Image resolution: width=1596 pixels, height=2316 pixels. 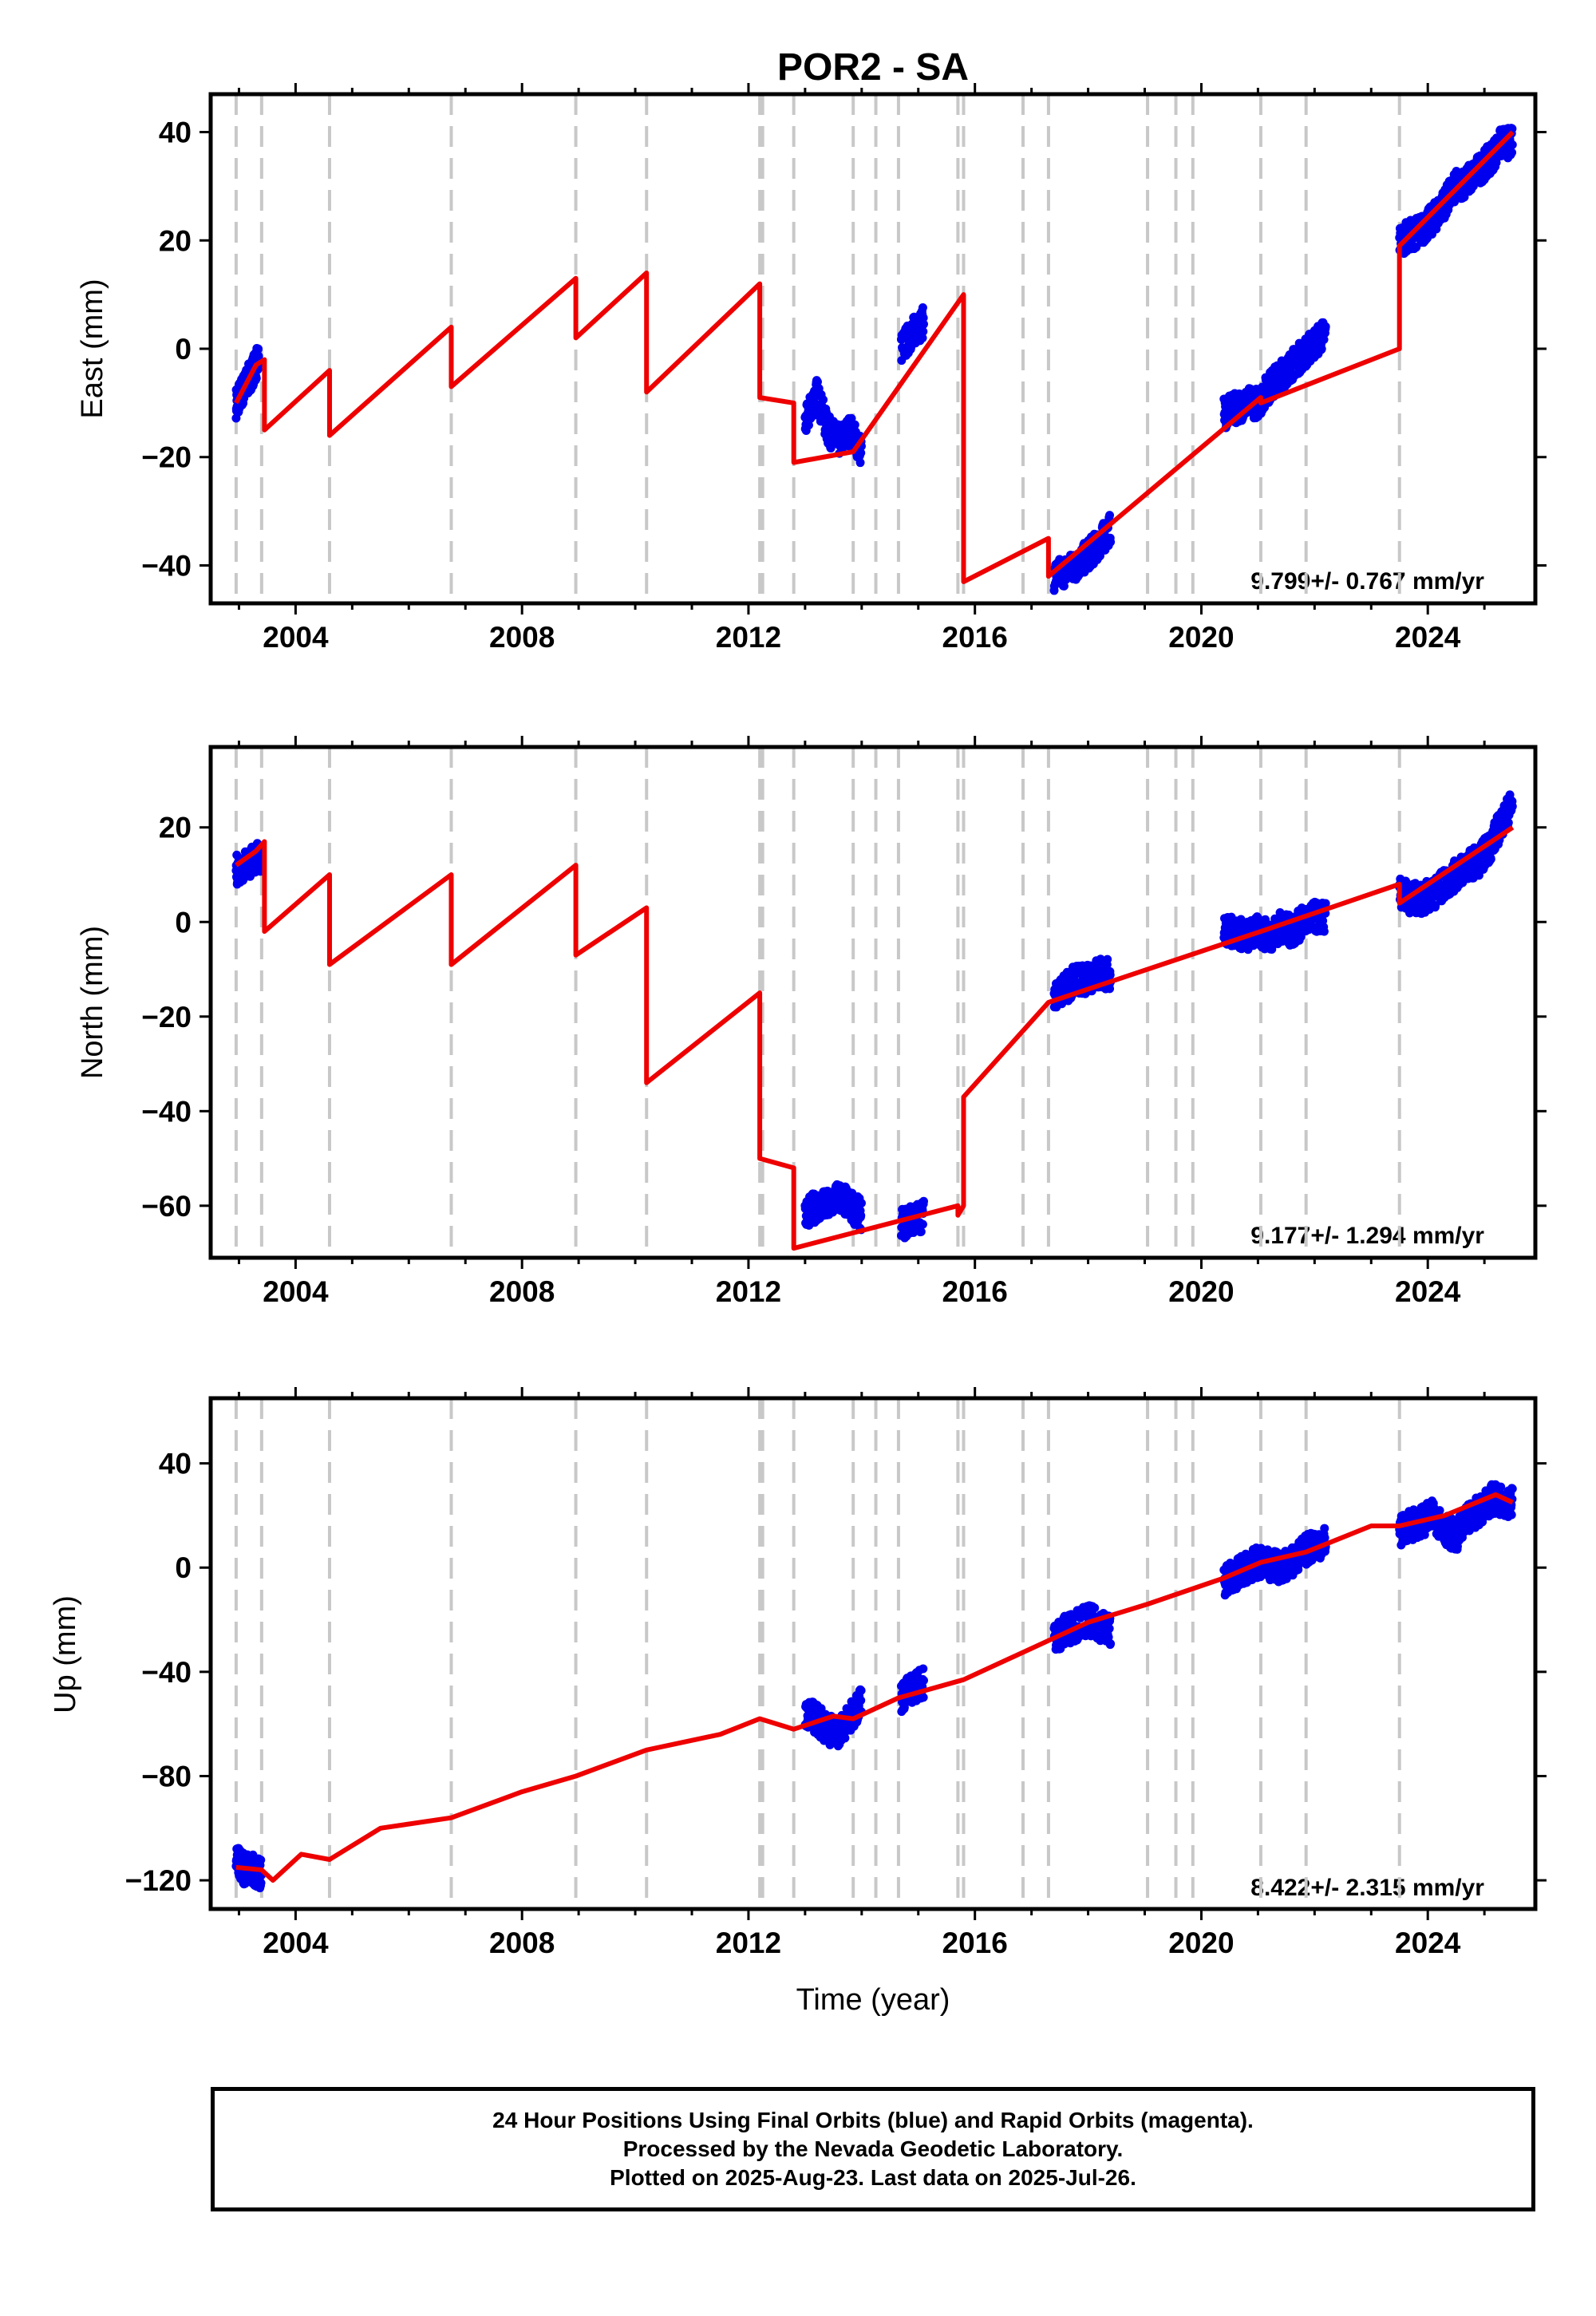 What do you see at coordinates (296, 1943) in the screenshot?
I see `up-x-tick-label: 2004` at bounding box center [296, 1943].